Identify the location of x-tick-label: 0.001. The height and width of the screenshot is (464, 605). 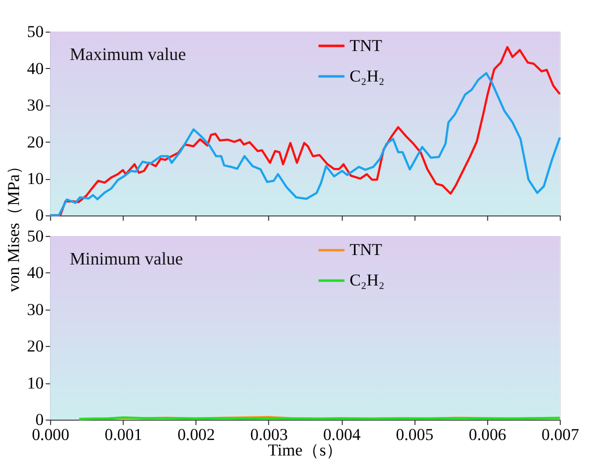
(123, 434).